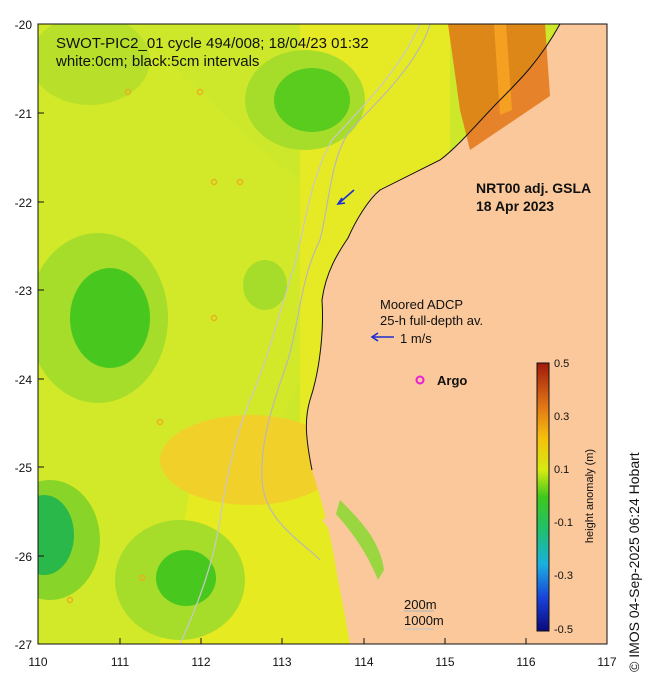  Describe the element at coordinates (416, 338) in the screenshot. I see `velocity-scale-label: 1 m/s` at that location.